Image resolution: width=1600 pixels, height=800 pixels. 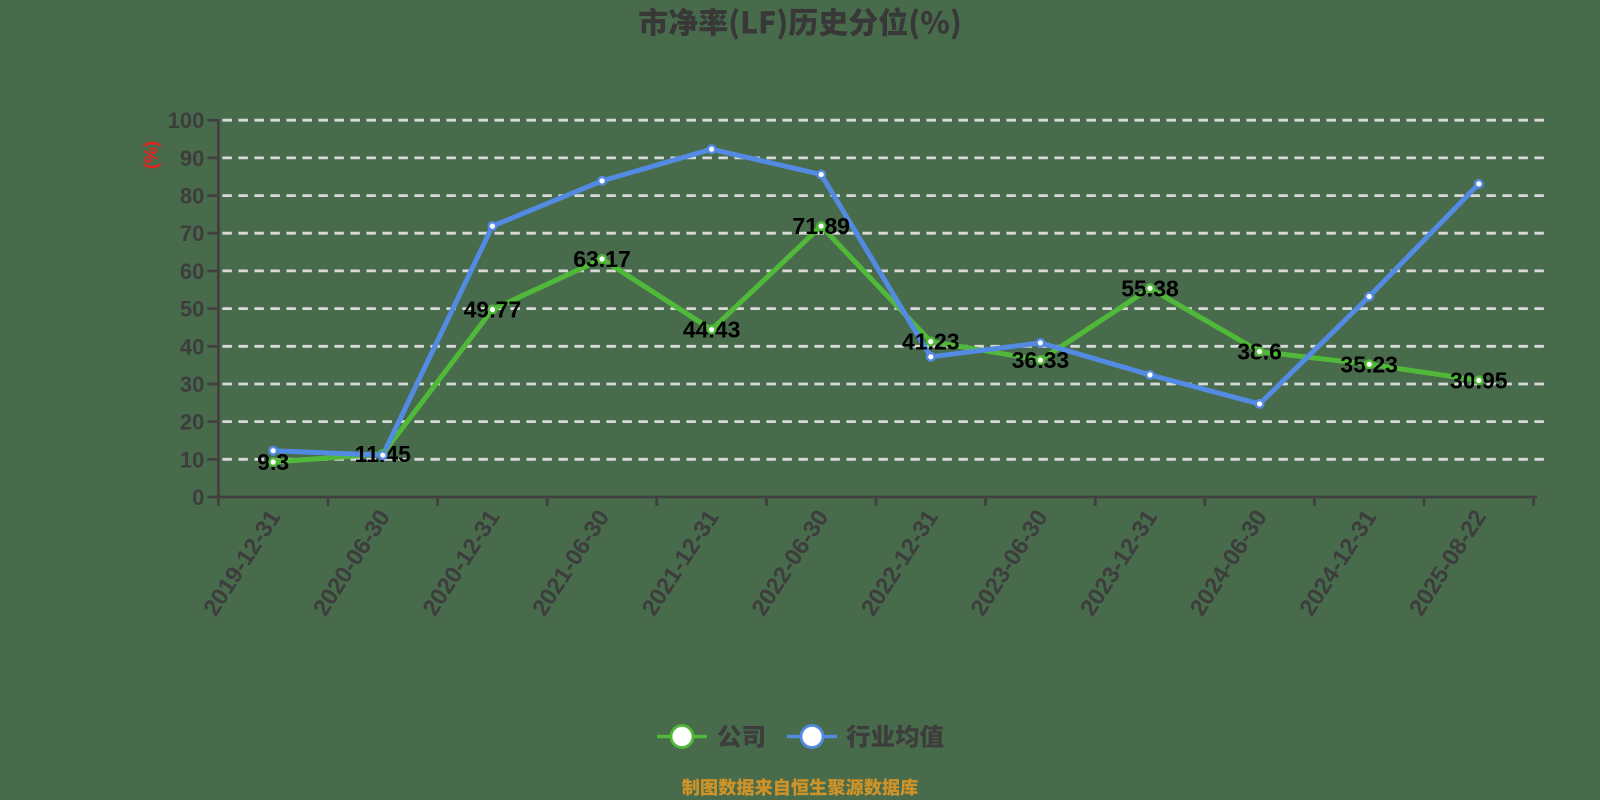 I want to click on svg-text: 50, so click(x=192, y=309).